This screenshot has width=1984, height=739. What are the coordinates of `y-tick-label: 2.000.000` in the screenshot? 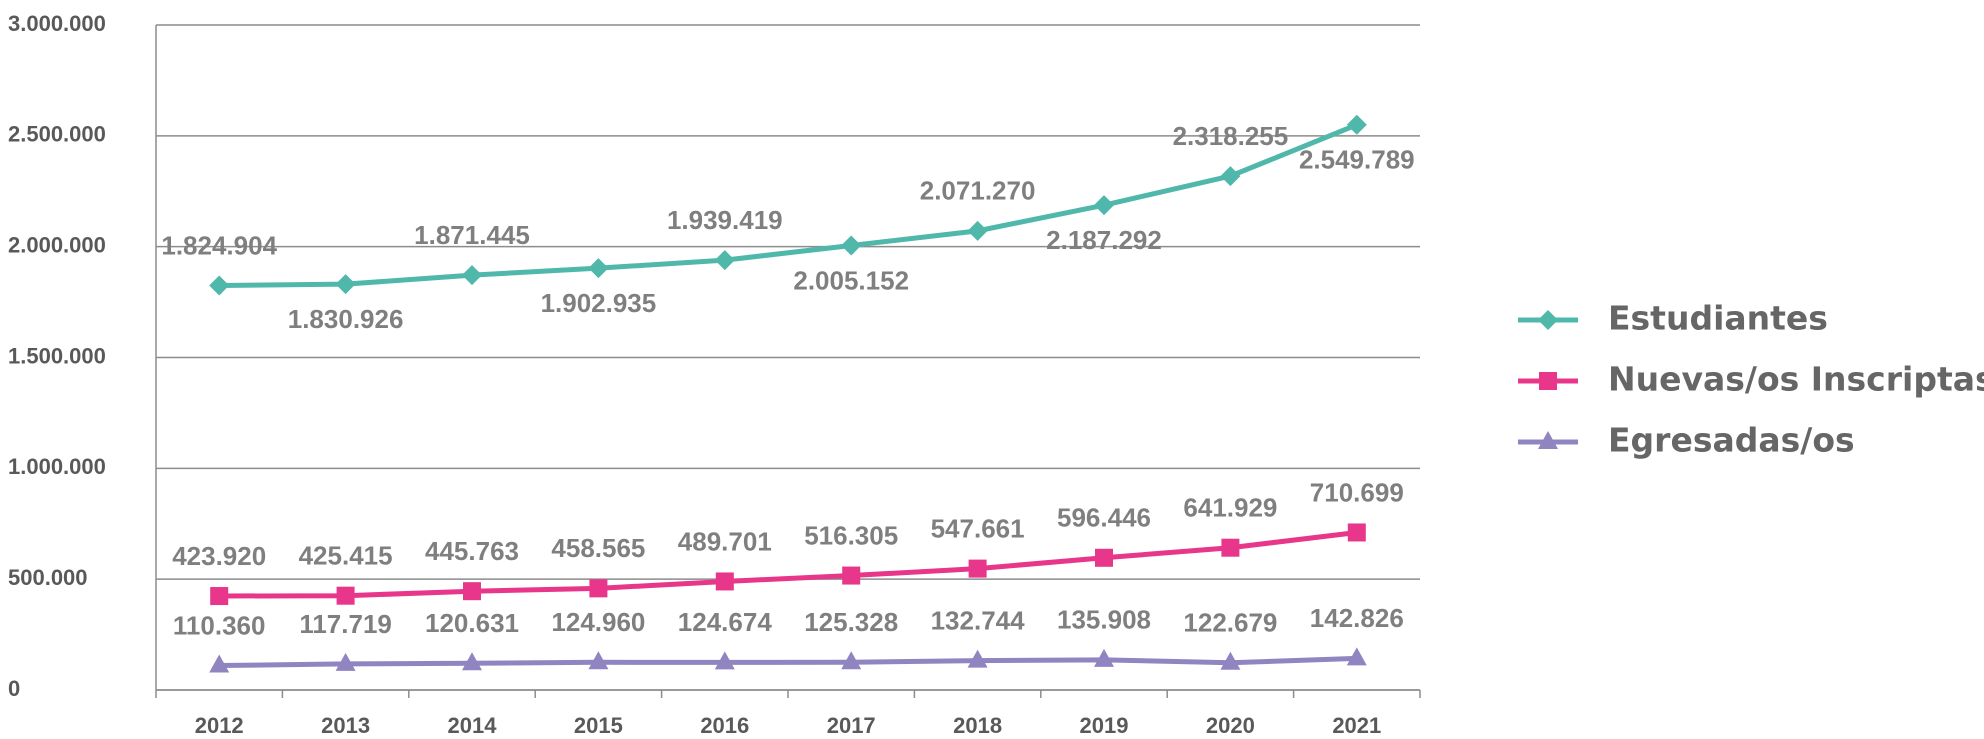 It's located at (57, 244).